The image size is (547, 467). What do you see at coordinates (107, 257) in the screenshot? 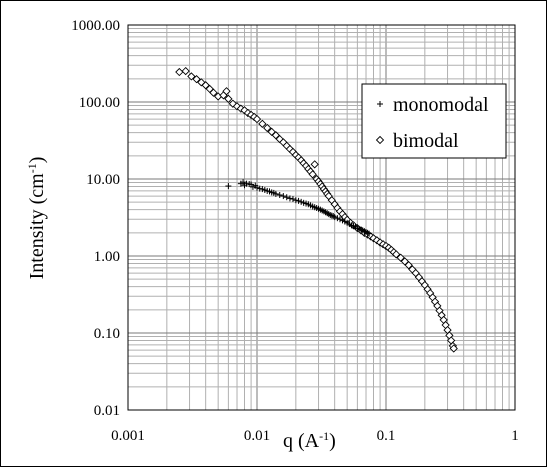
I see `y-tick-label: 1.00` at bounding box center [107, 257].